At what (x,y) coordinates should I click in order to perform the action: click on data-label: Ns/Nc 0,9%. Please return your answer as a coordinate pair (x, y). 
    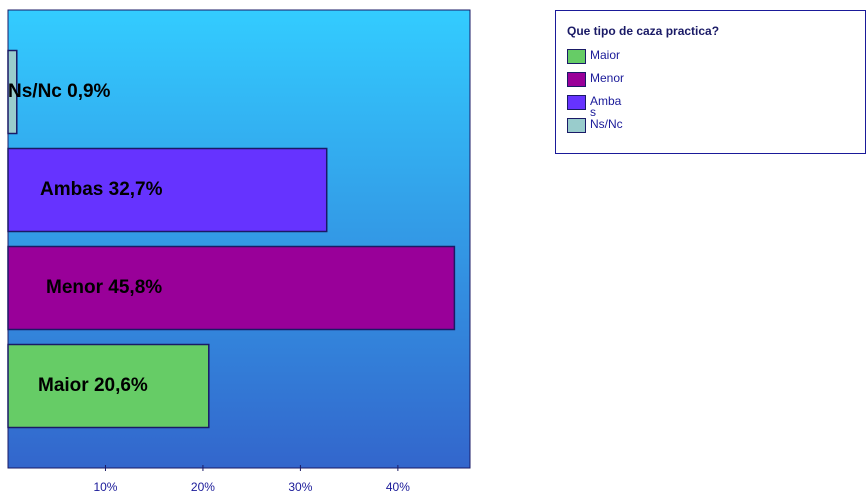
    Looking at the image, I should click on (59, 91).